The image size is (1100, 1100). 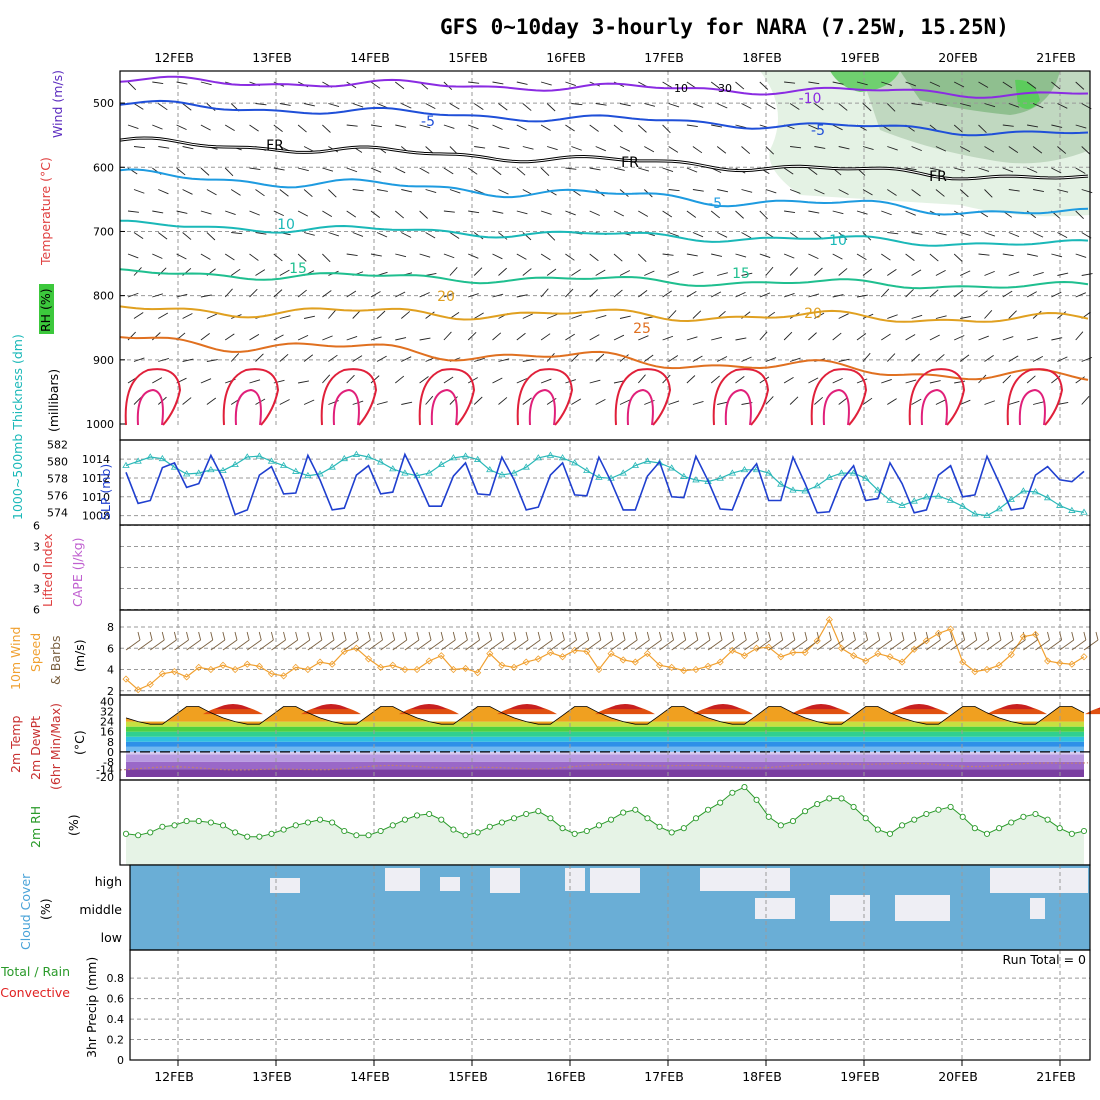 What do you see at coordinates (349, 397) in the screenshot?
I see `contour-30-loop` at bounding box center [349, 397].